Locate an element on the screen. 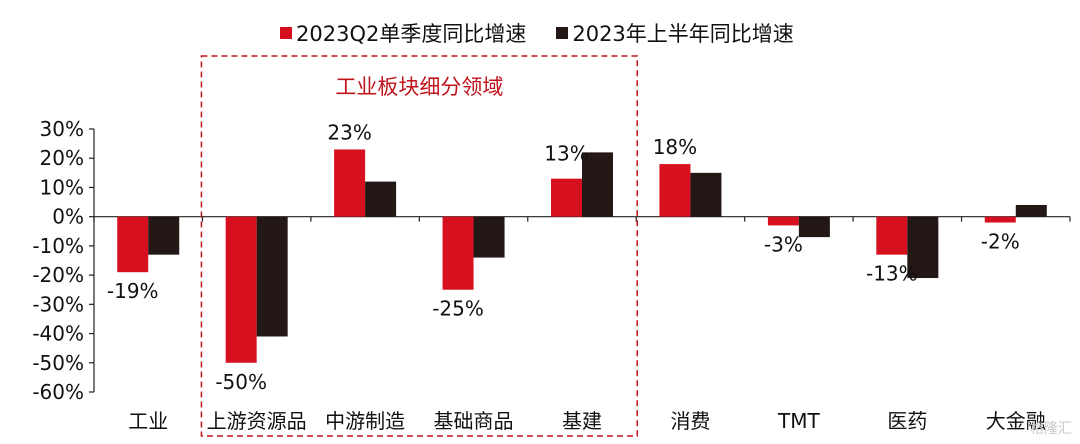 The height and width of the screenshot is (444, 1080). data-label: 13% is located at coordinates (566, 154).